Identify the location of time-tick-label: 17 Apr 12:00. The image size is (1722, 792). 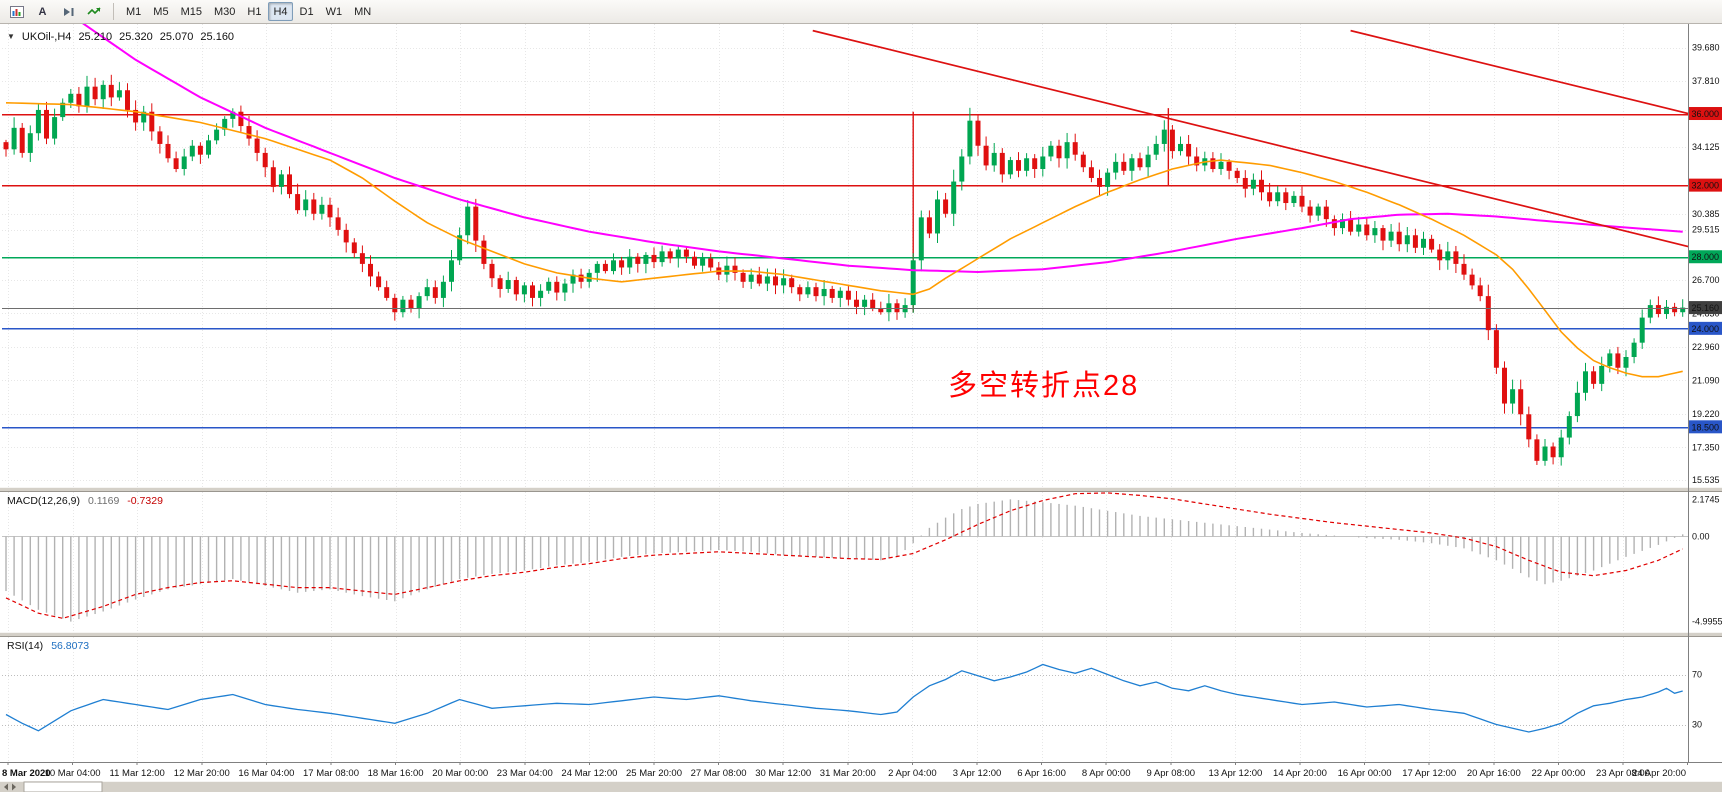
(1429, 773).